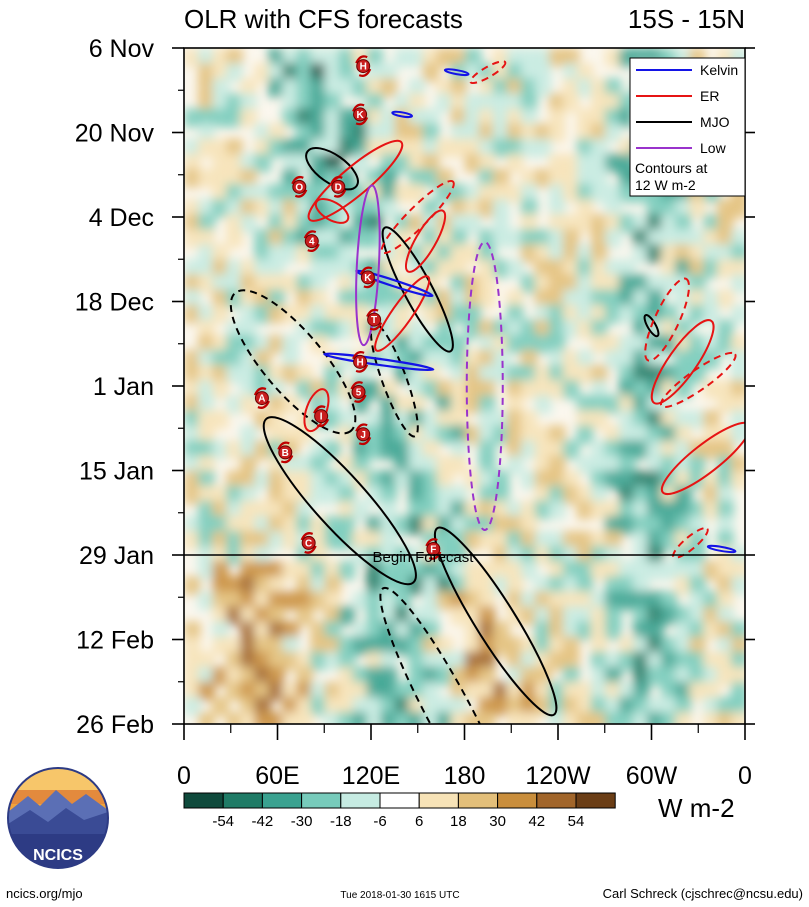  What do you see at coordinates (299, 187) in the screenshot?
I see `storm-marker-label: O` at bounding box center [299, 187].